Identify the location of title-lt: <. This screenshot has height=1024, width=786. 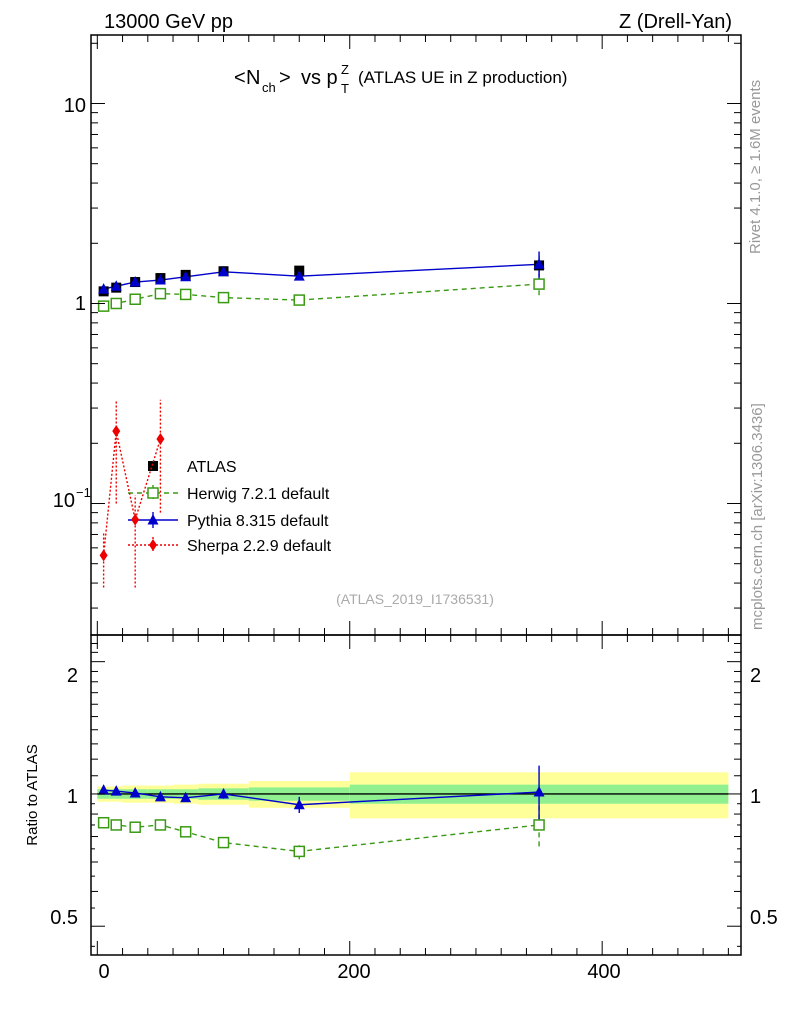
(240, 78).